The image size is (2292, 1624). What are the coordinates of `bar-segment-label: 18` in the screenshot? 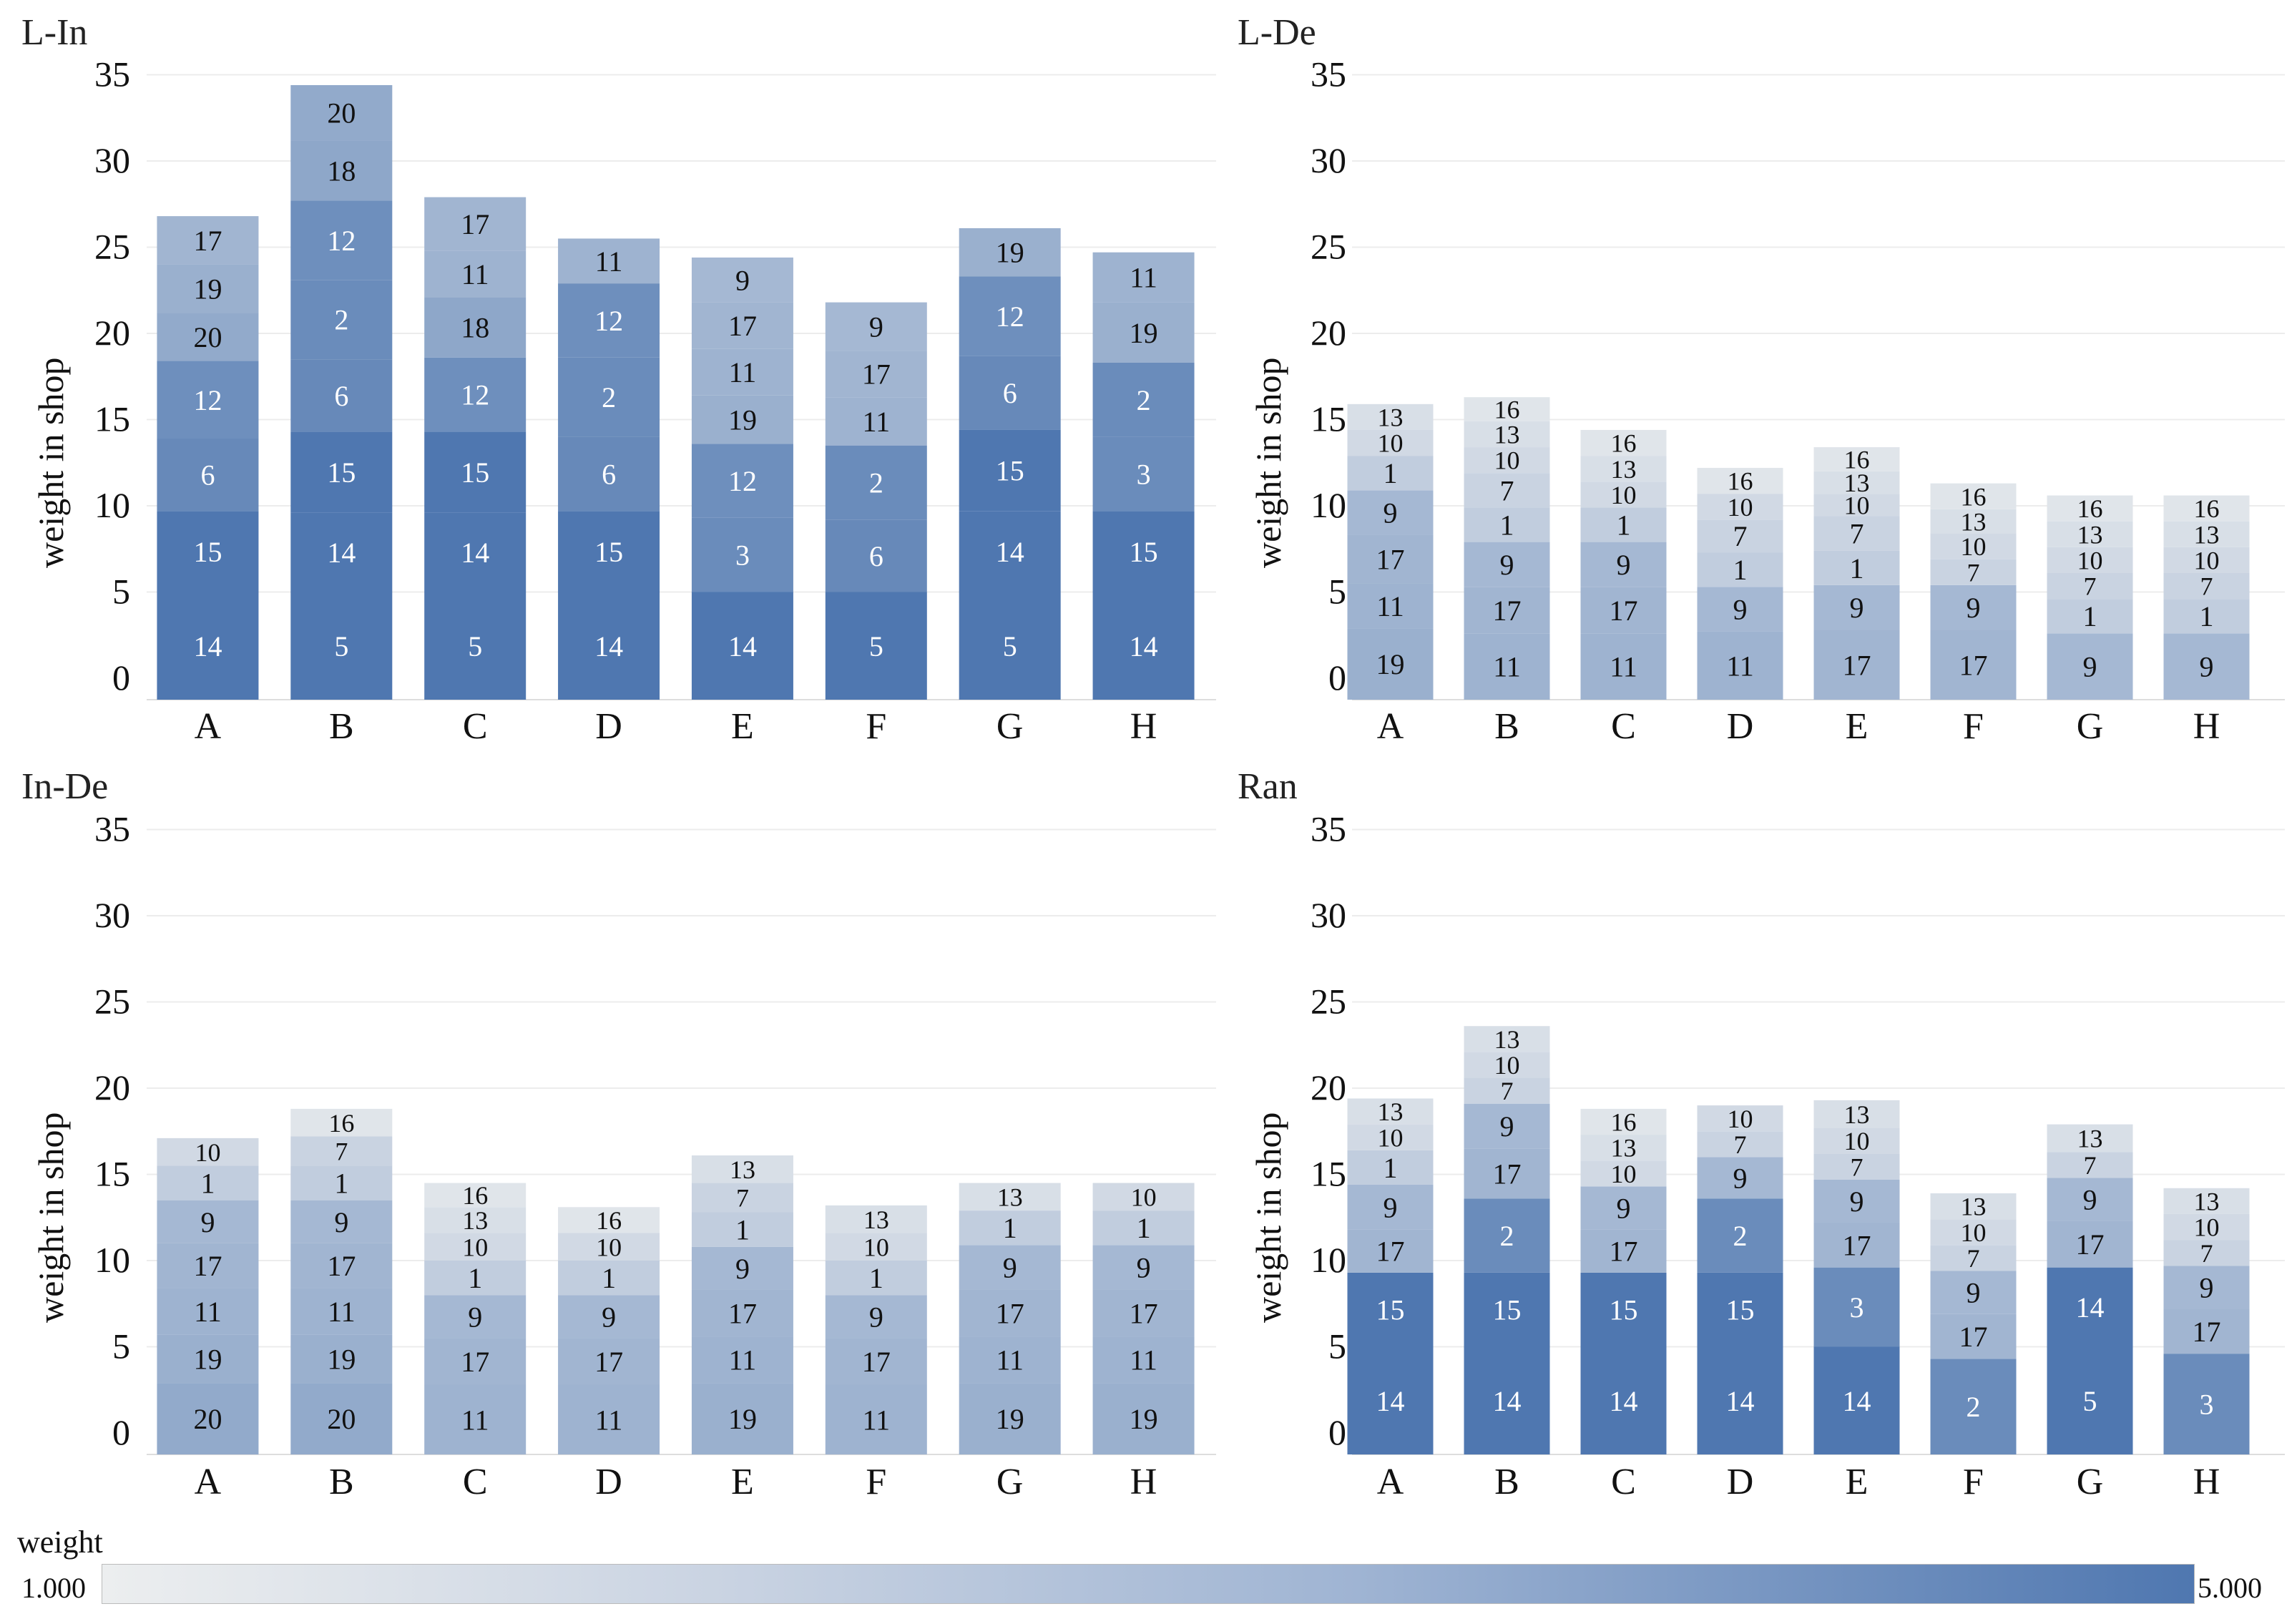 It's located at (341, 171).